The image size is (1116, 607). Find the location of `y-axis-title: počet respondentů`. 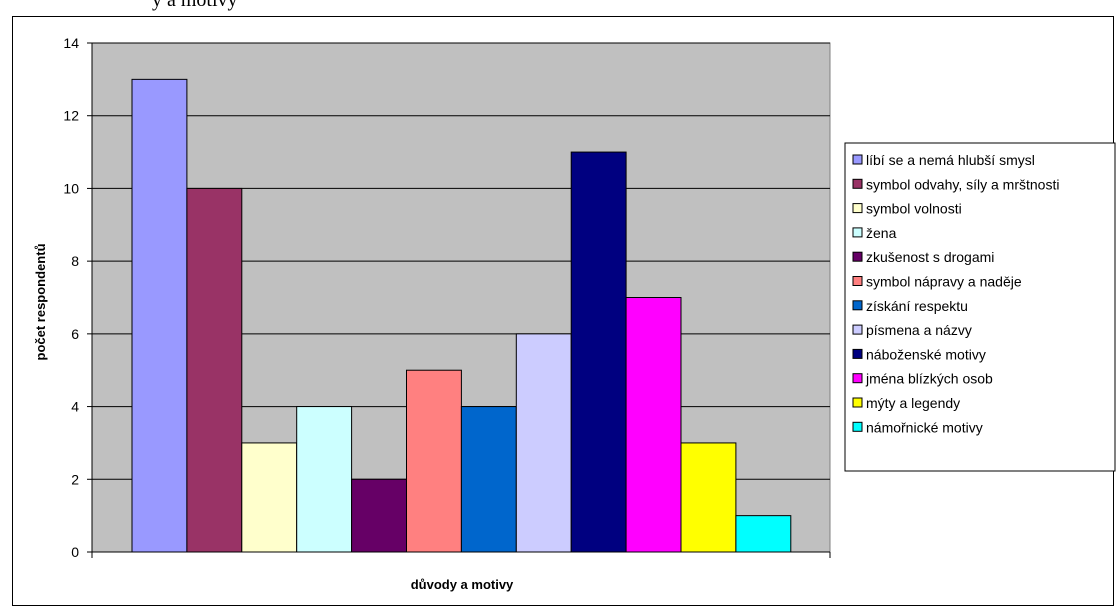

y-axis-title: počet respondentů is located at coordinates (40, 301).